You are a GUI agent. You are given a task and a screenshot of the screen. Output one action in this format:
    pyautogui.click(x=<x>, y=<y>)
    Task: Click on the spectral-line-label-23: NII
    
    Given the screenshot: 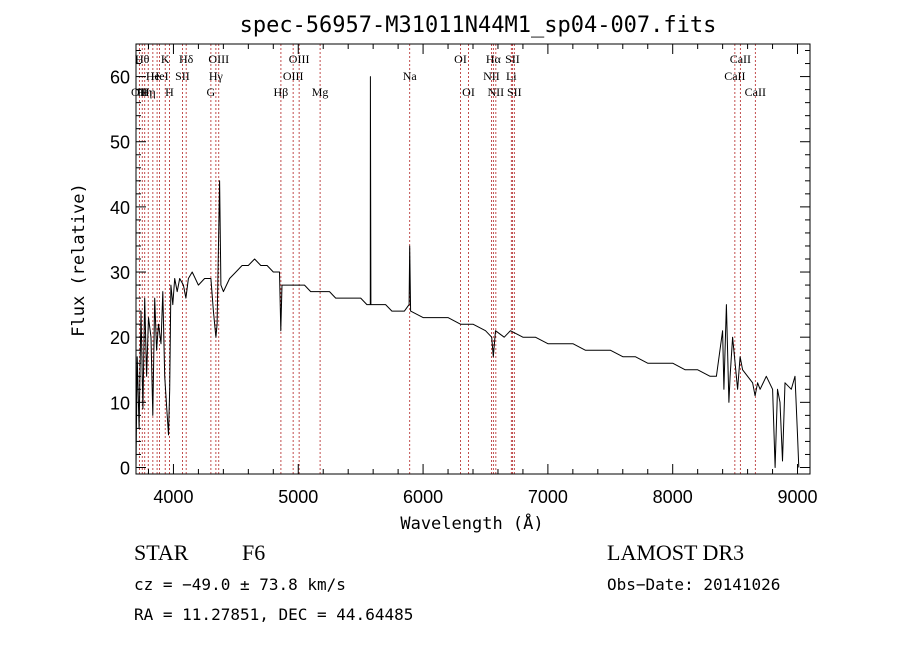 What is the action you would take?
    pyautogui.click(x=496, y=92)
    